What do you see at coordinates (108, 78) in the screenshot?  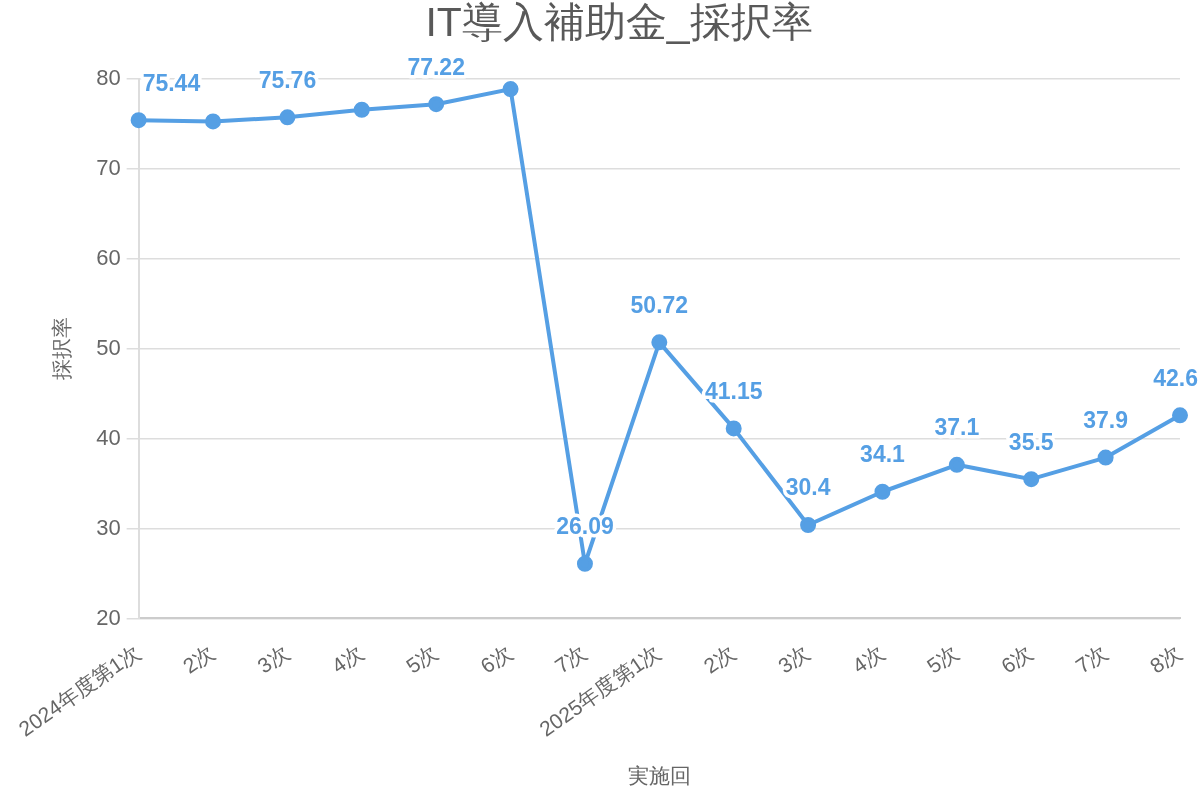 I see `y-tick-label: 80` at bounding box center [108, 78].